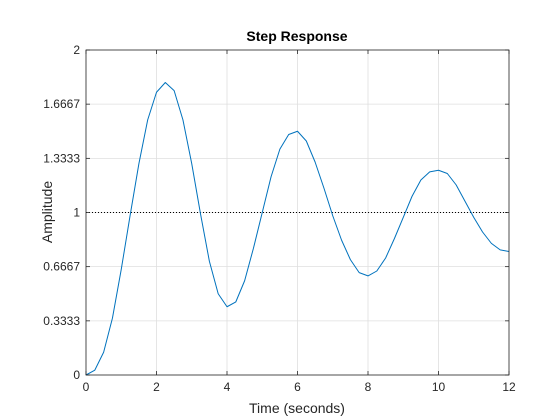 The image size is (560, 420). Describe the element at coordinates (297, 408) in the screenshot. I see `x-axis-label: Time (seconds)` at that location.